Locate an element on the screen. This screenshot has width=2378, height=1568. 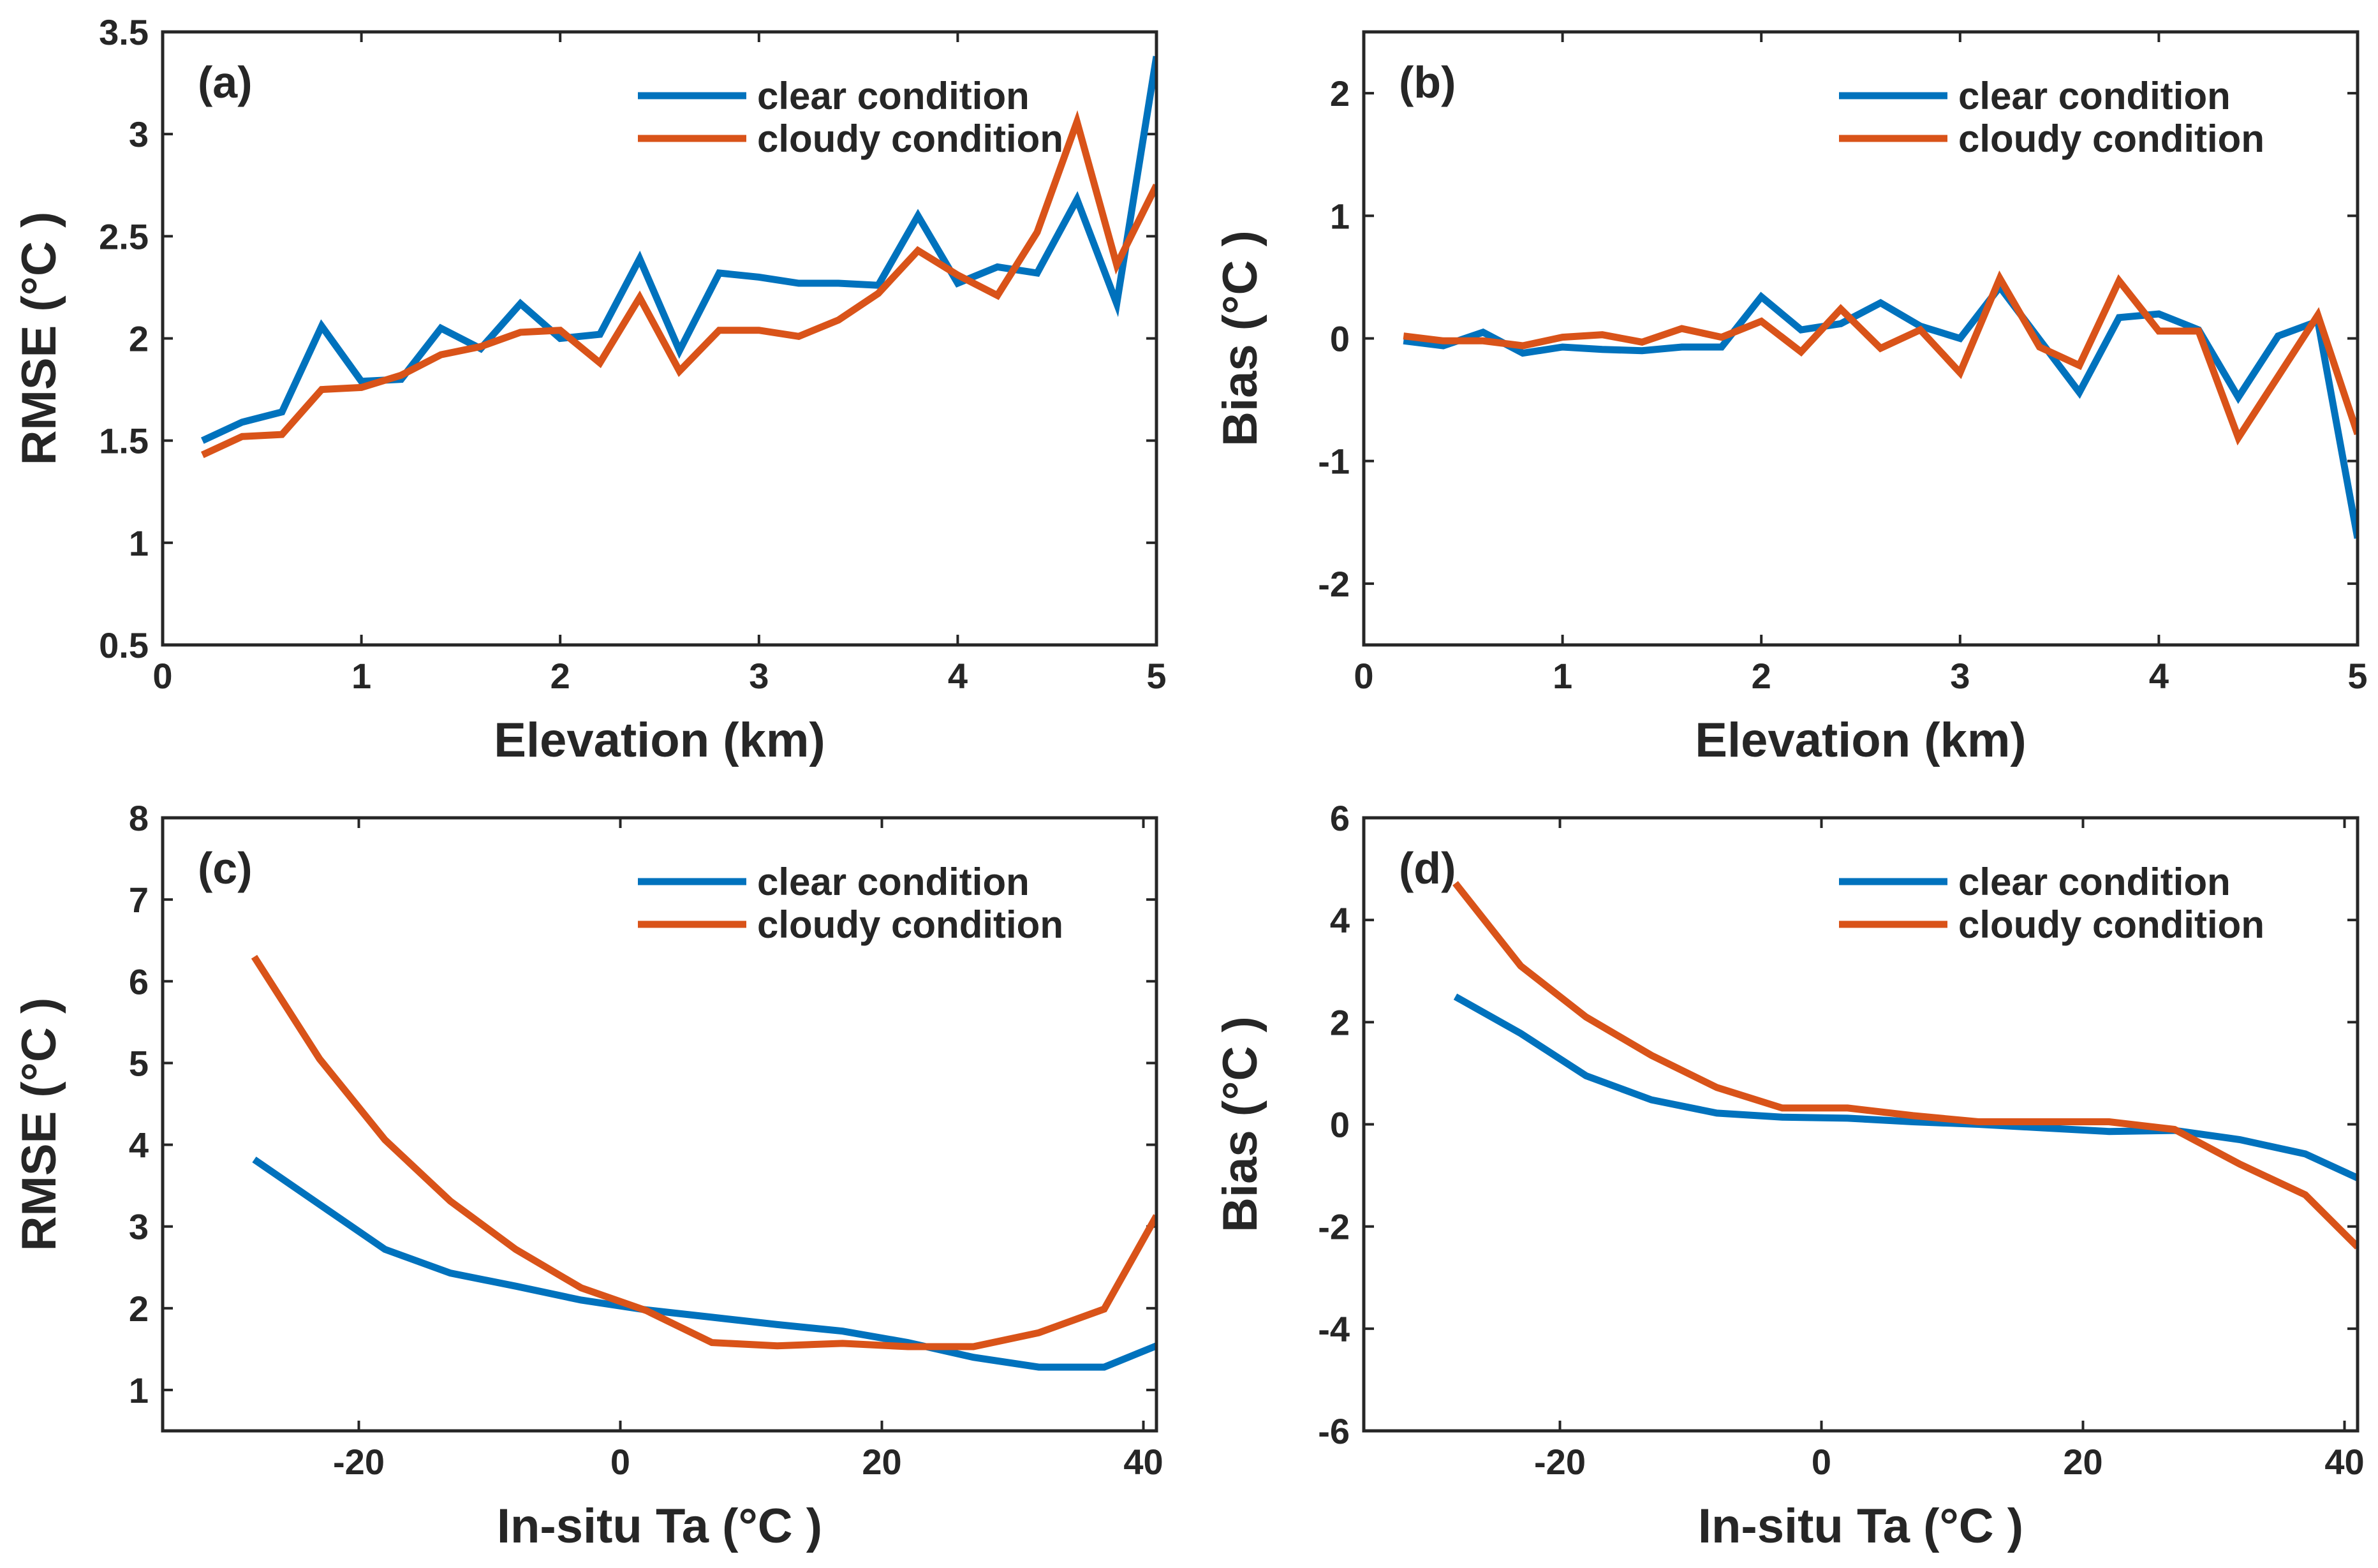
y-tick-label: 1.5 is located at coordinates (124, 441).